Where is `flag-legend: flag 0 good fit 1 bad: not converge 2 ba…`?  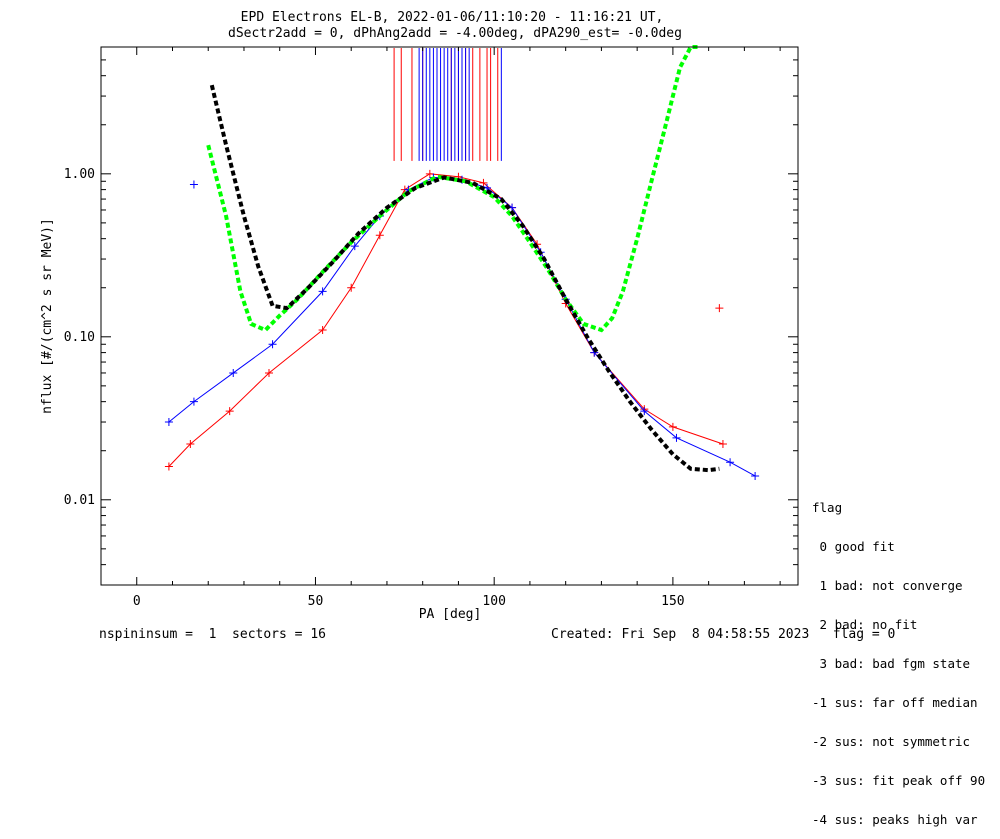
flag-legend: flag 0 good fit 1 bad: not converge 2 ba… is located at coordinates (898, 657).